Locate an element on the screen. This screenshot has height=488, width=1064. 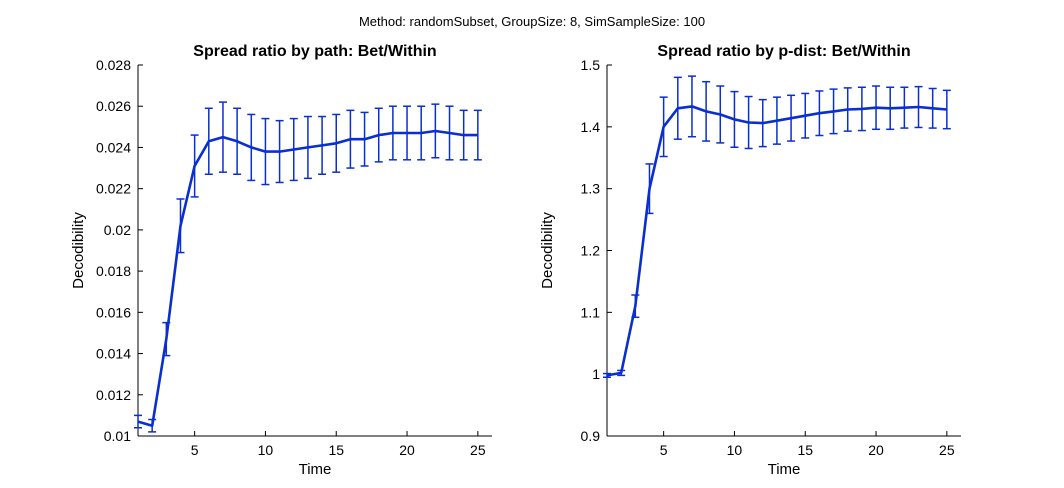
y-tick-label: 0.01 is located at coordinates (117, 436).